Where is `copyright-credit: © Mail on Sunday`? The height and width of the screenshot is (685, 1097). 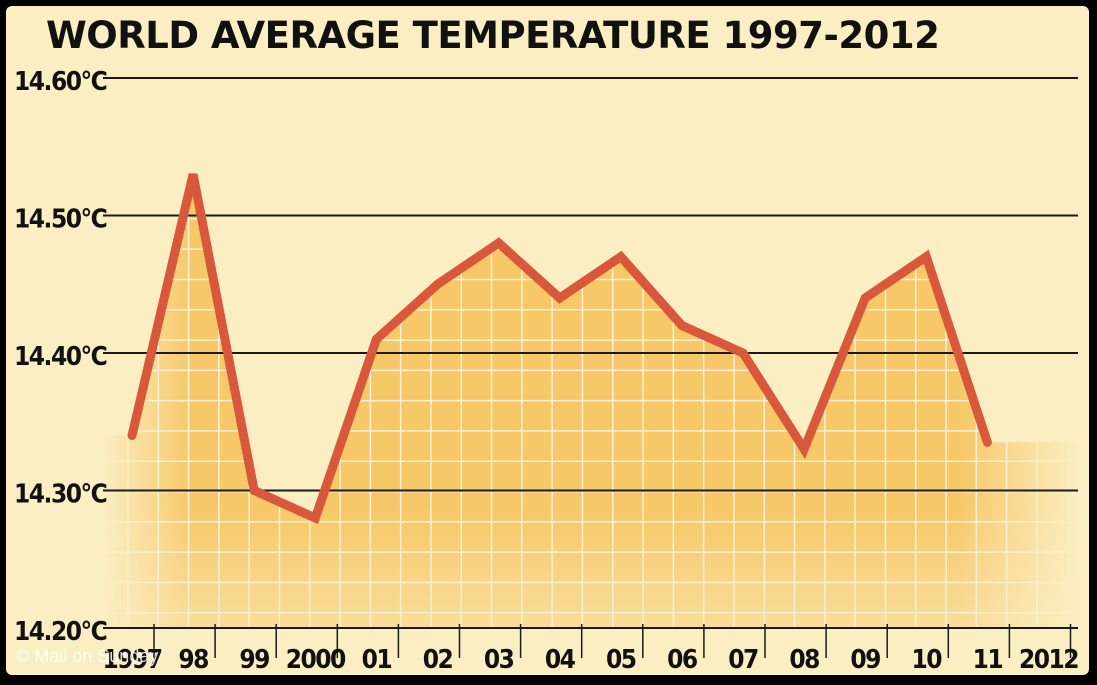 copyright-credit: © Mail on Sunday is located at coordinates (87, 656).